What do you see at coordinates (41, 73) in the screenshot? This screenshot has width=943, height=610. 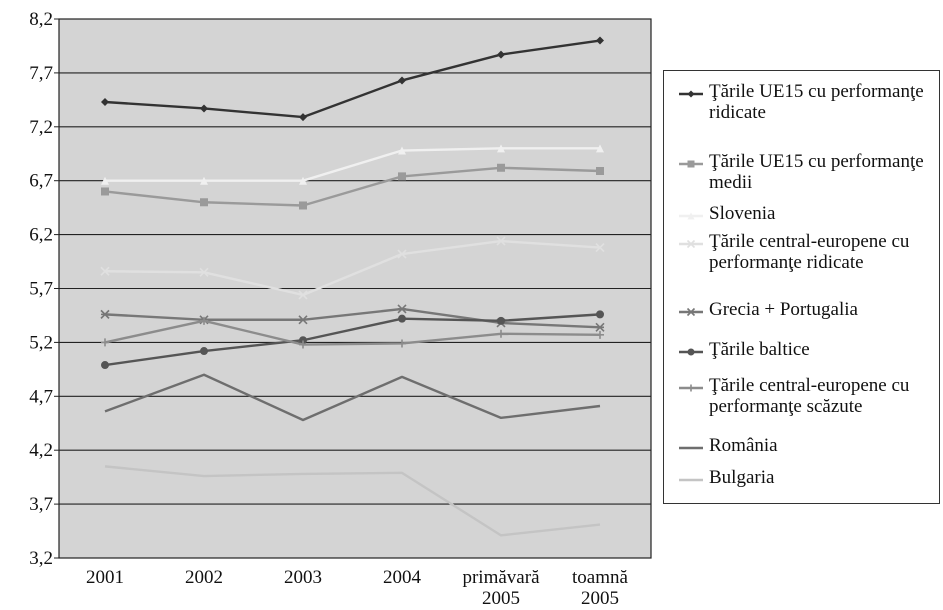 I see `y-tick-label: 7,7` at bounding box center [41, 73].